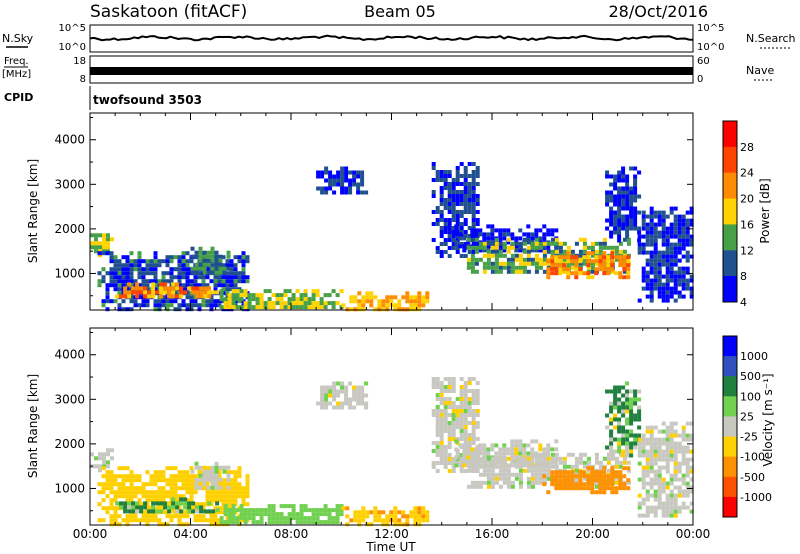 Image resolution: width=800 pixels, height=554 pixels. Describe the element at coordinates (658, 11) in the screenshot. I see `date-title: 28/Oct/2016` at that location.